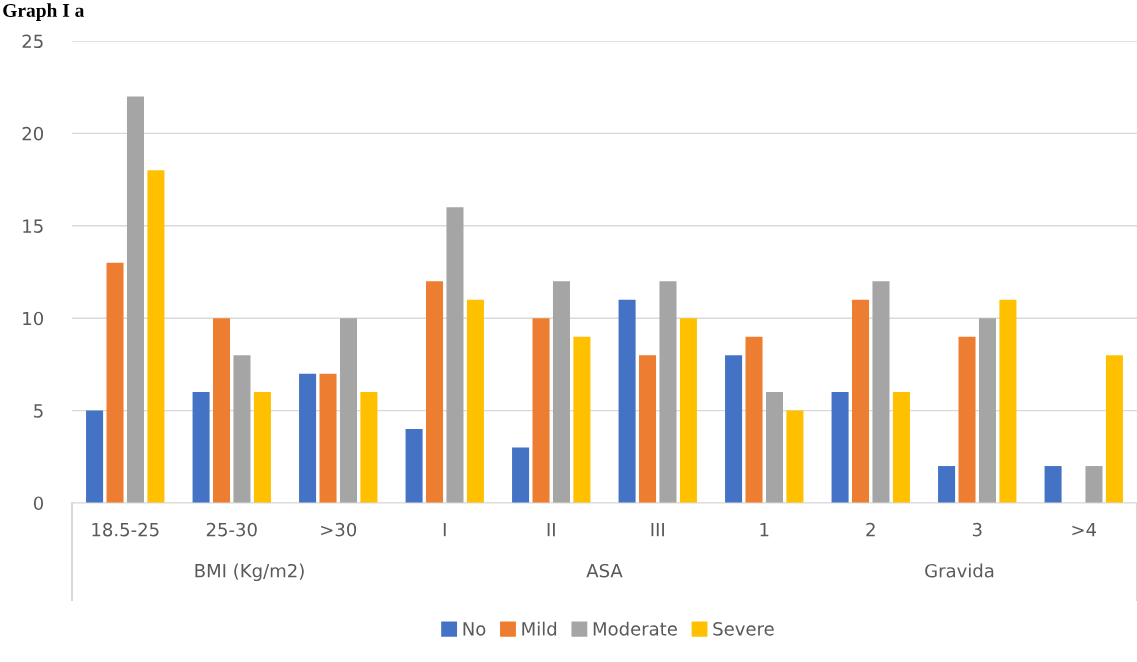 This screenshot has width=1137, height=662. I want to click on x-tick-label: >4, so click(1084, 530).